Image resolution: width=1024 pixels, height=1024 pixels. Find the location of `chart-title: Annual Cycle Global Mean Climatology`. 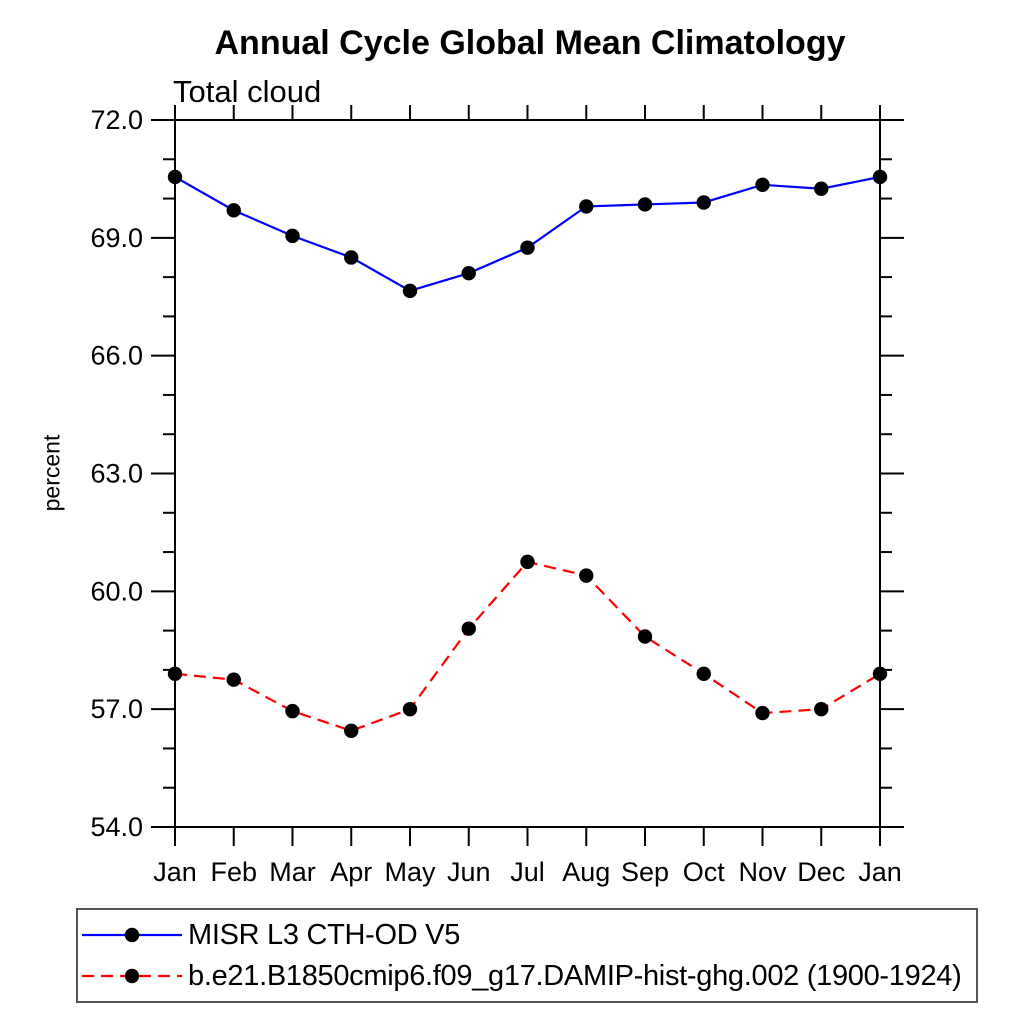

chart-title: Annual Cycle Global Mean Climatology is located at coordinates (530, 43).